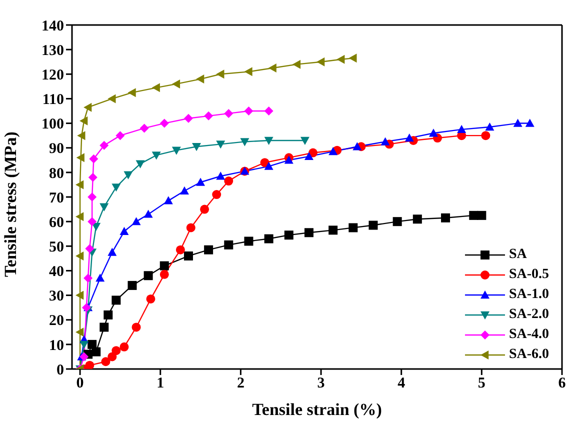  Describe the element at coordinates (56, 247) in the screenshot. I see `y-tick-label: 50` at that location.